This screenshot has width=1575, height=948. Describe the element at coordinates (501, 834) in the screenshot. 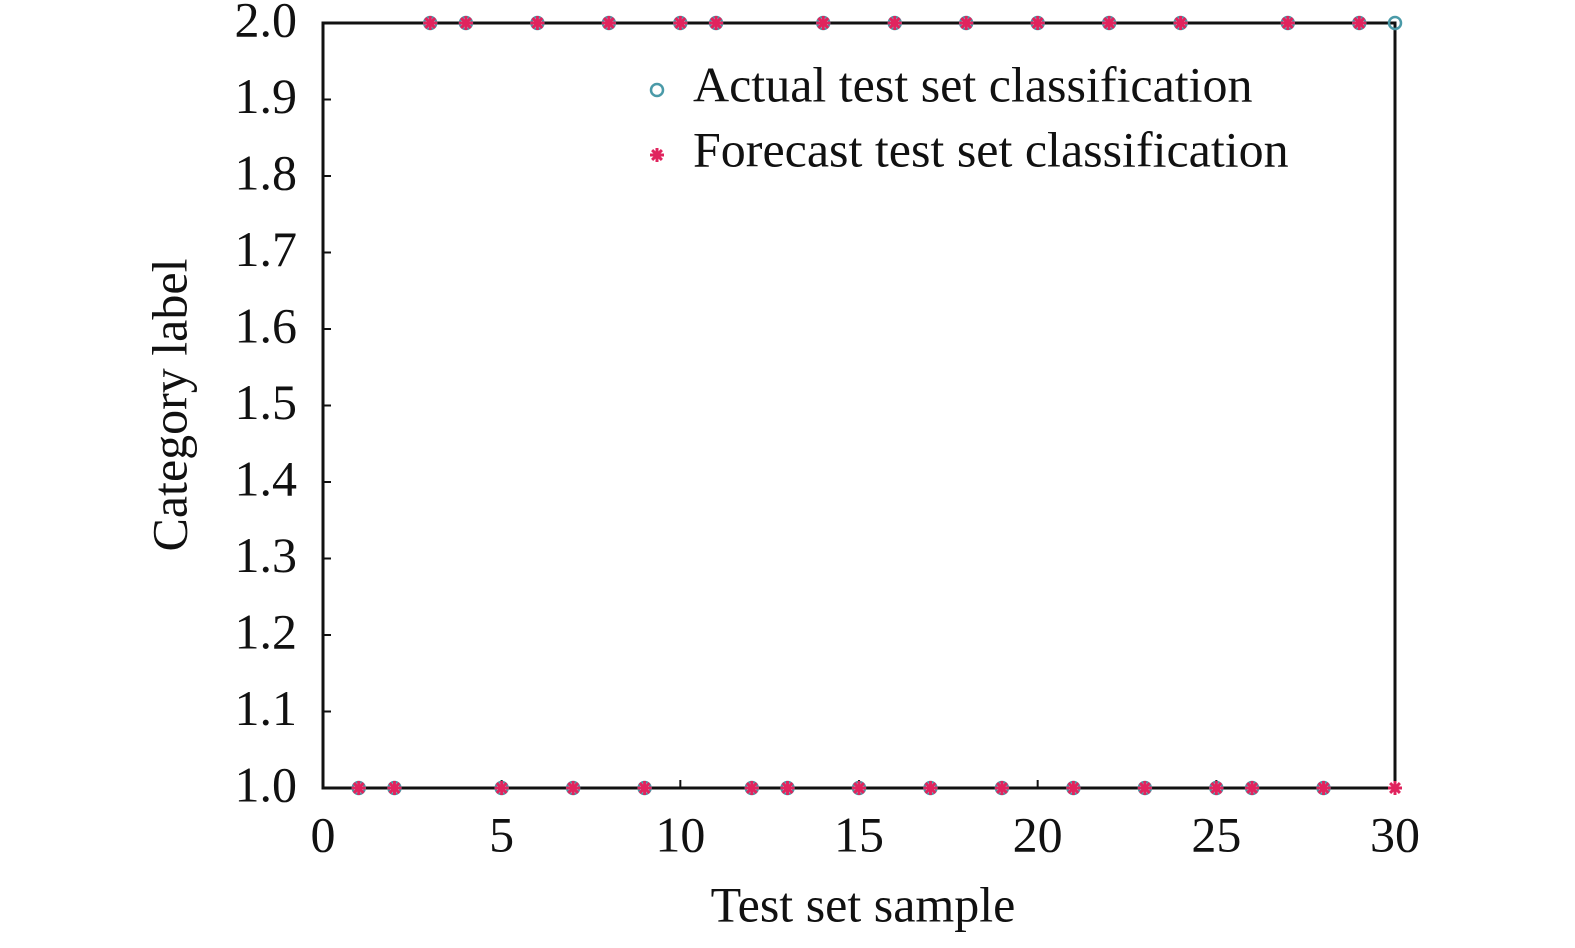

I see `x-tick-label: 5` at that location.